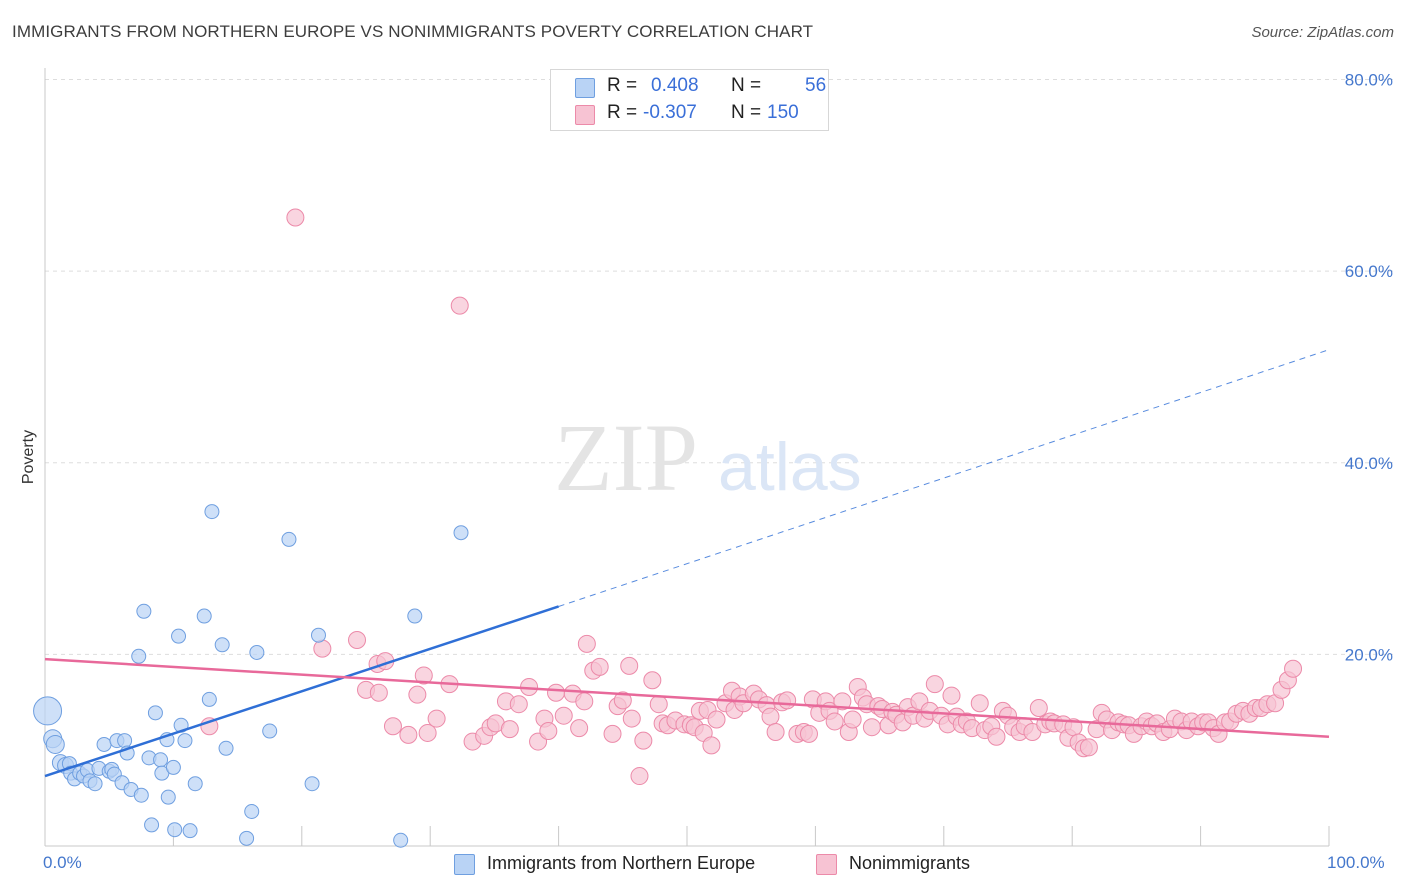  I want to click on watermark: ZIP atlas, so click(708, 457).